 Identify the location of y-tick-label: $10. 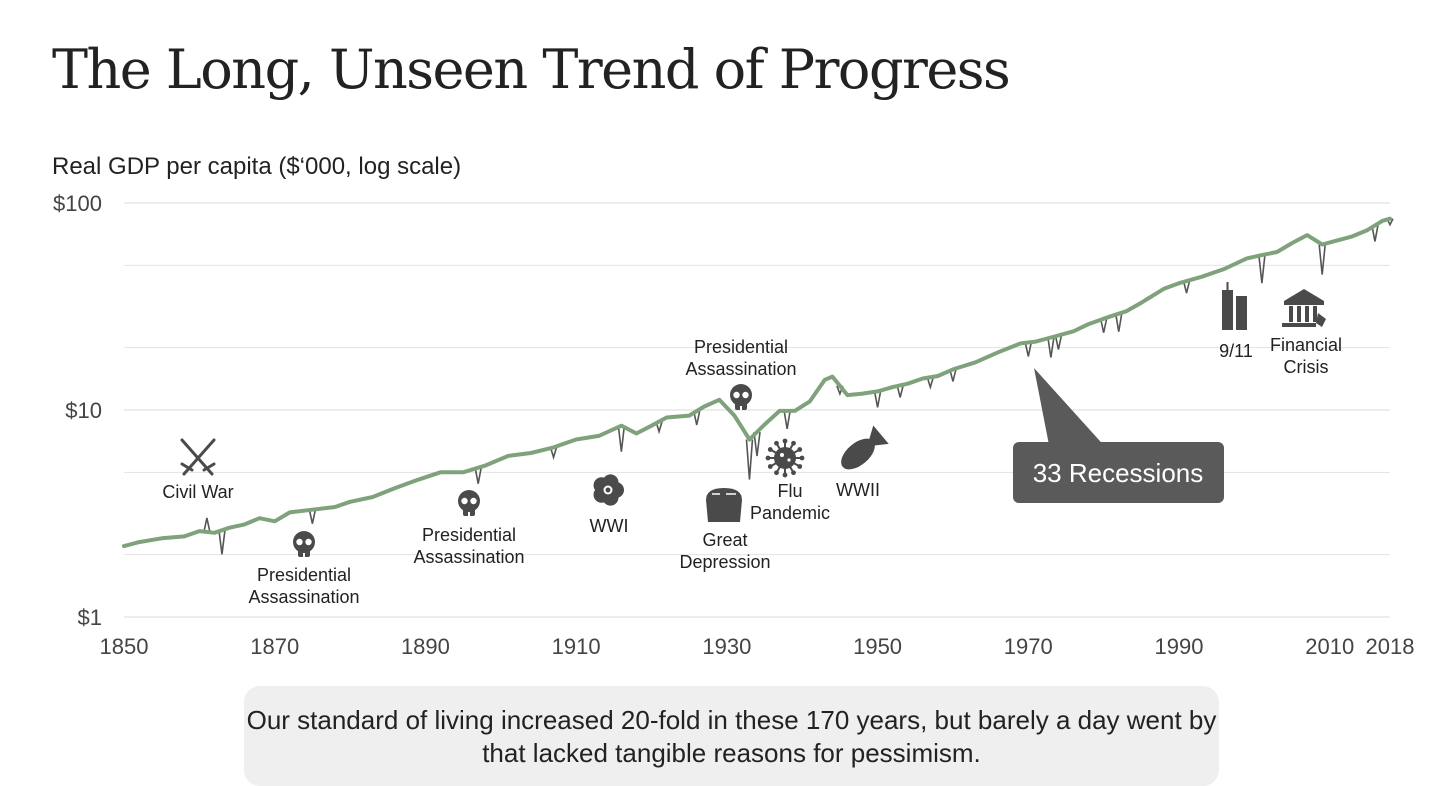
(83, 410).